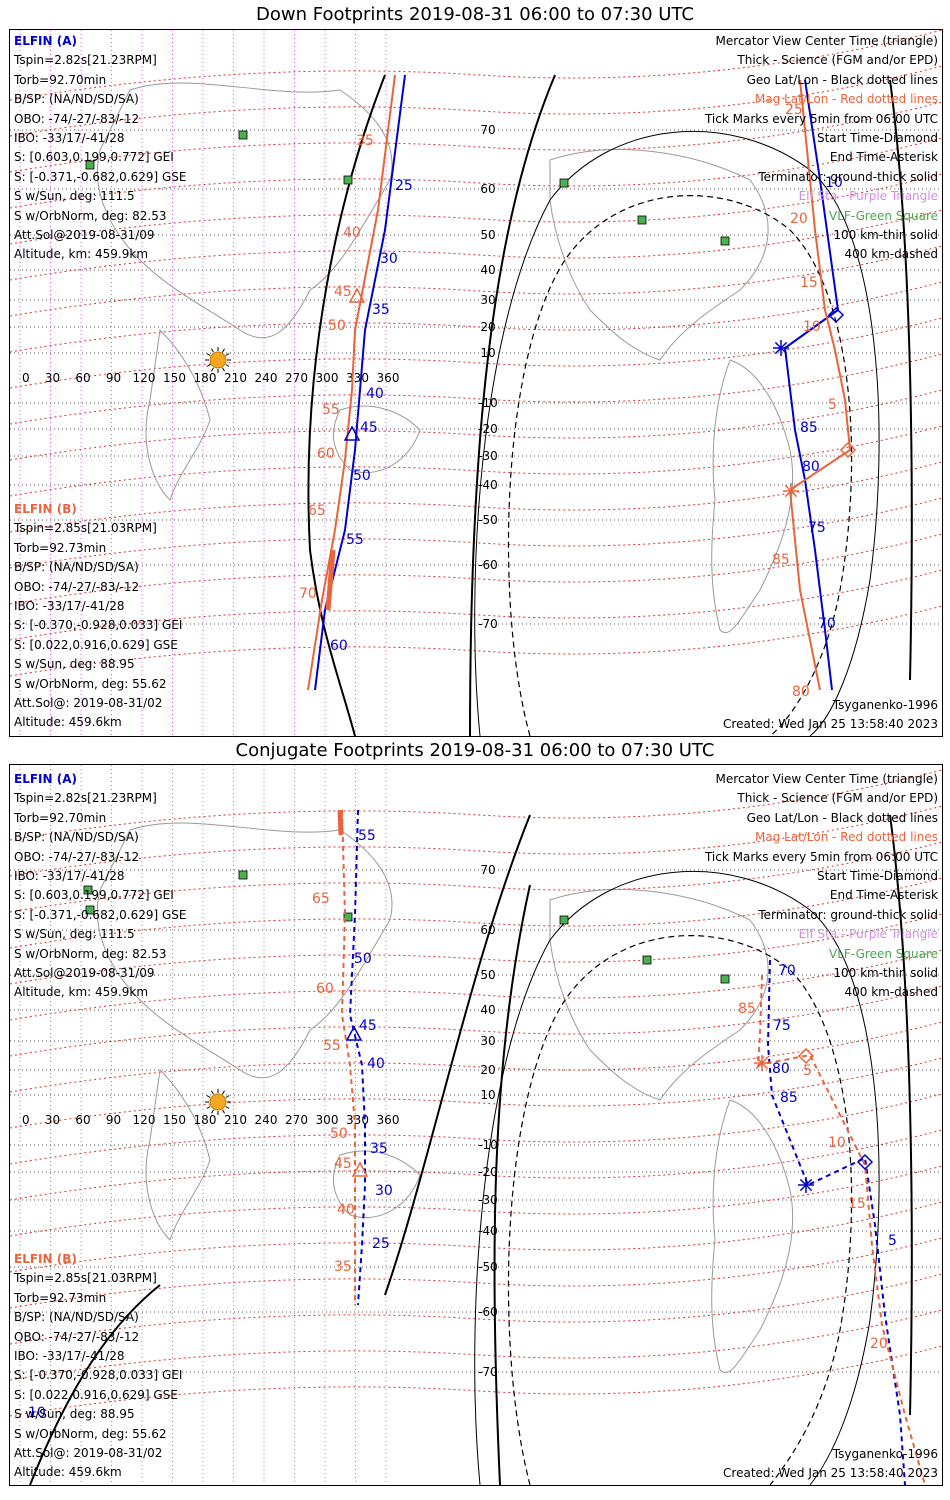 This screenshot has width=950, height=1500. Describe the element at coordinates (487, 1010) in the screenshot. I see `lat-tick-label: 40` at that location.